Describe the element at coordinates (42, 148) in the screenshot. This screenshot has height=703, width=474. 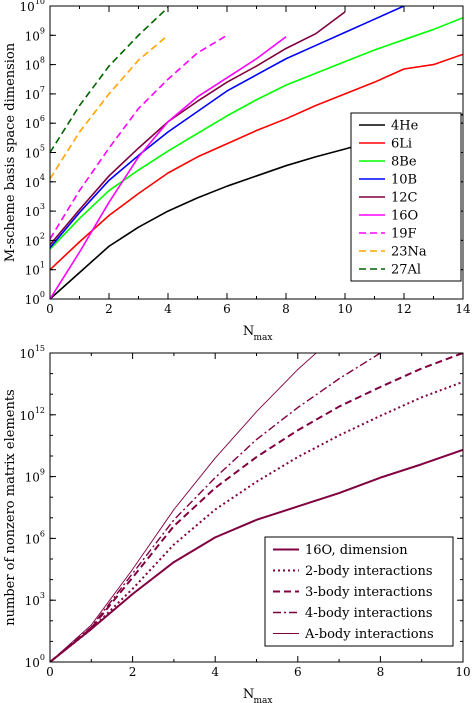
I see `y-tick-exponent: 5` at that location.